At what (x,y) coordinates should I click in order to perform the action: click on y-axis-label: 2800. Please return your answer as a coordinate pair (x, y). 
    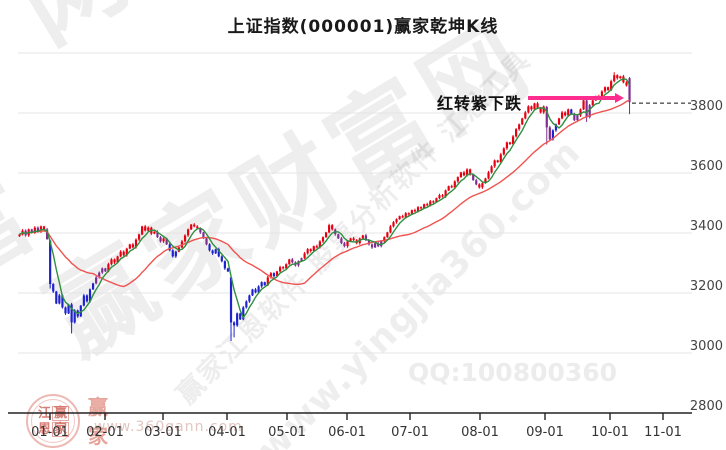
    Looking at the image, I should click on (706, 406).